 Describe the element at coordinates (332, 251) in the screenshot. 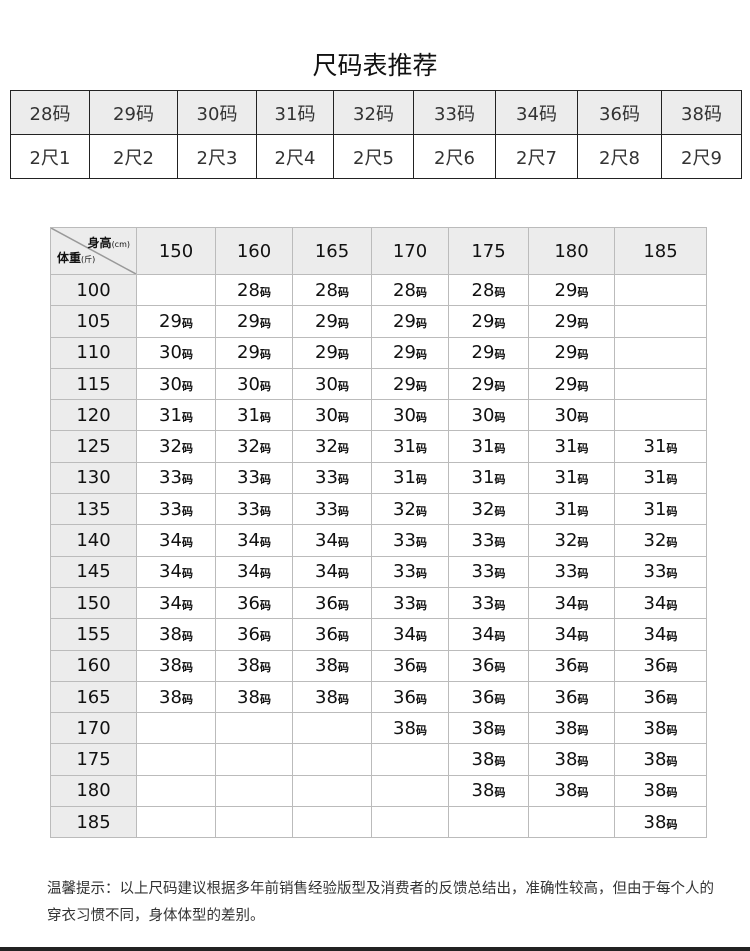

I see `height-header-cell: 165` at that location.